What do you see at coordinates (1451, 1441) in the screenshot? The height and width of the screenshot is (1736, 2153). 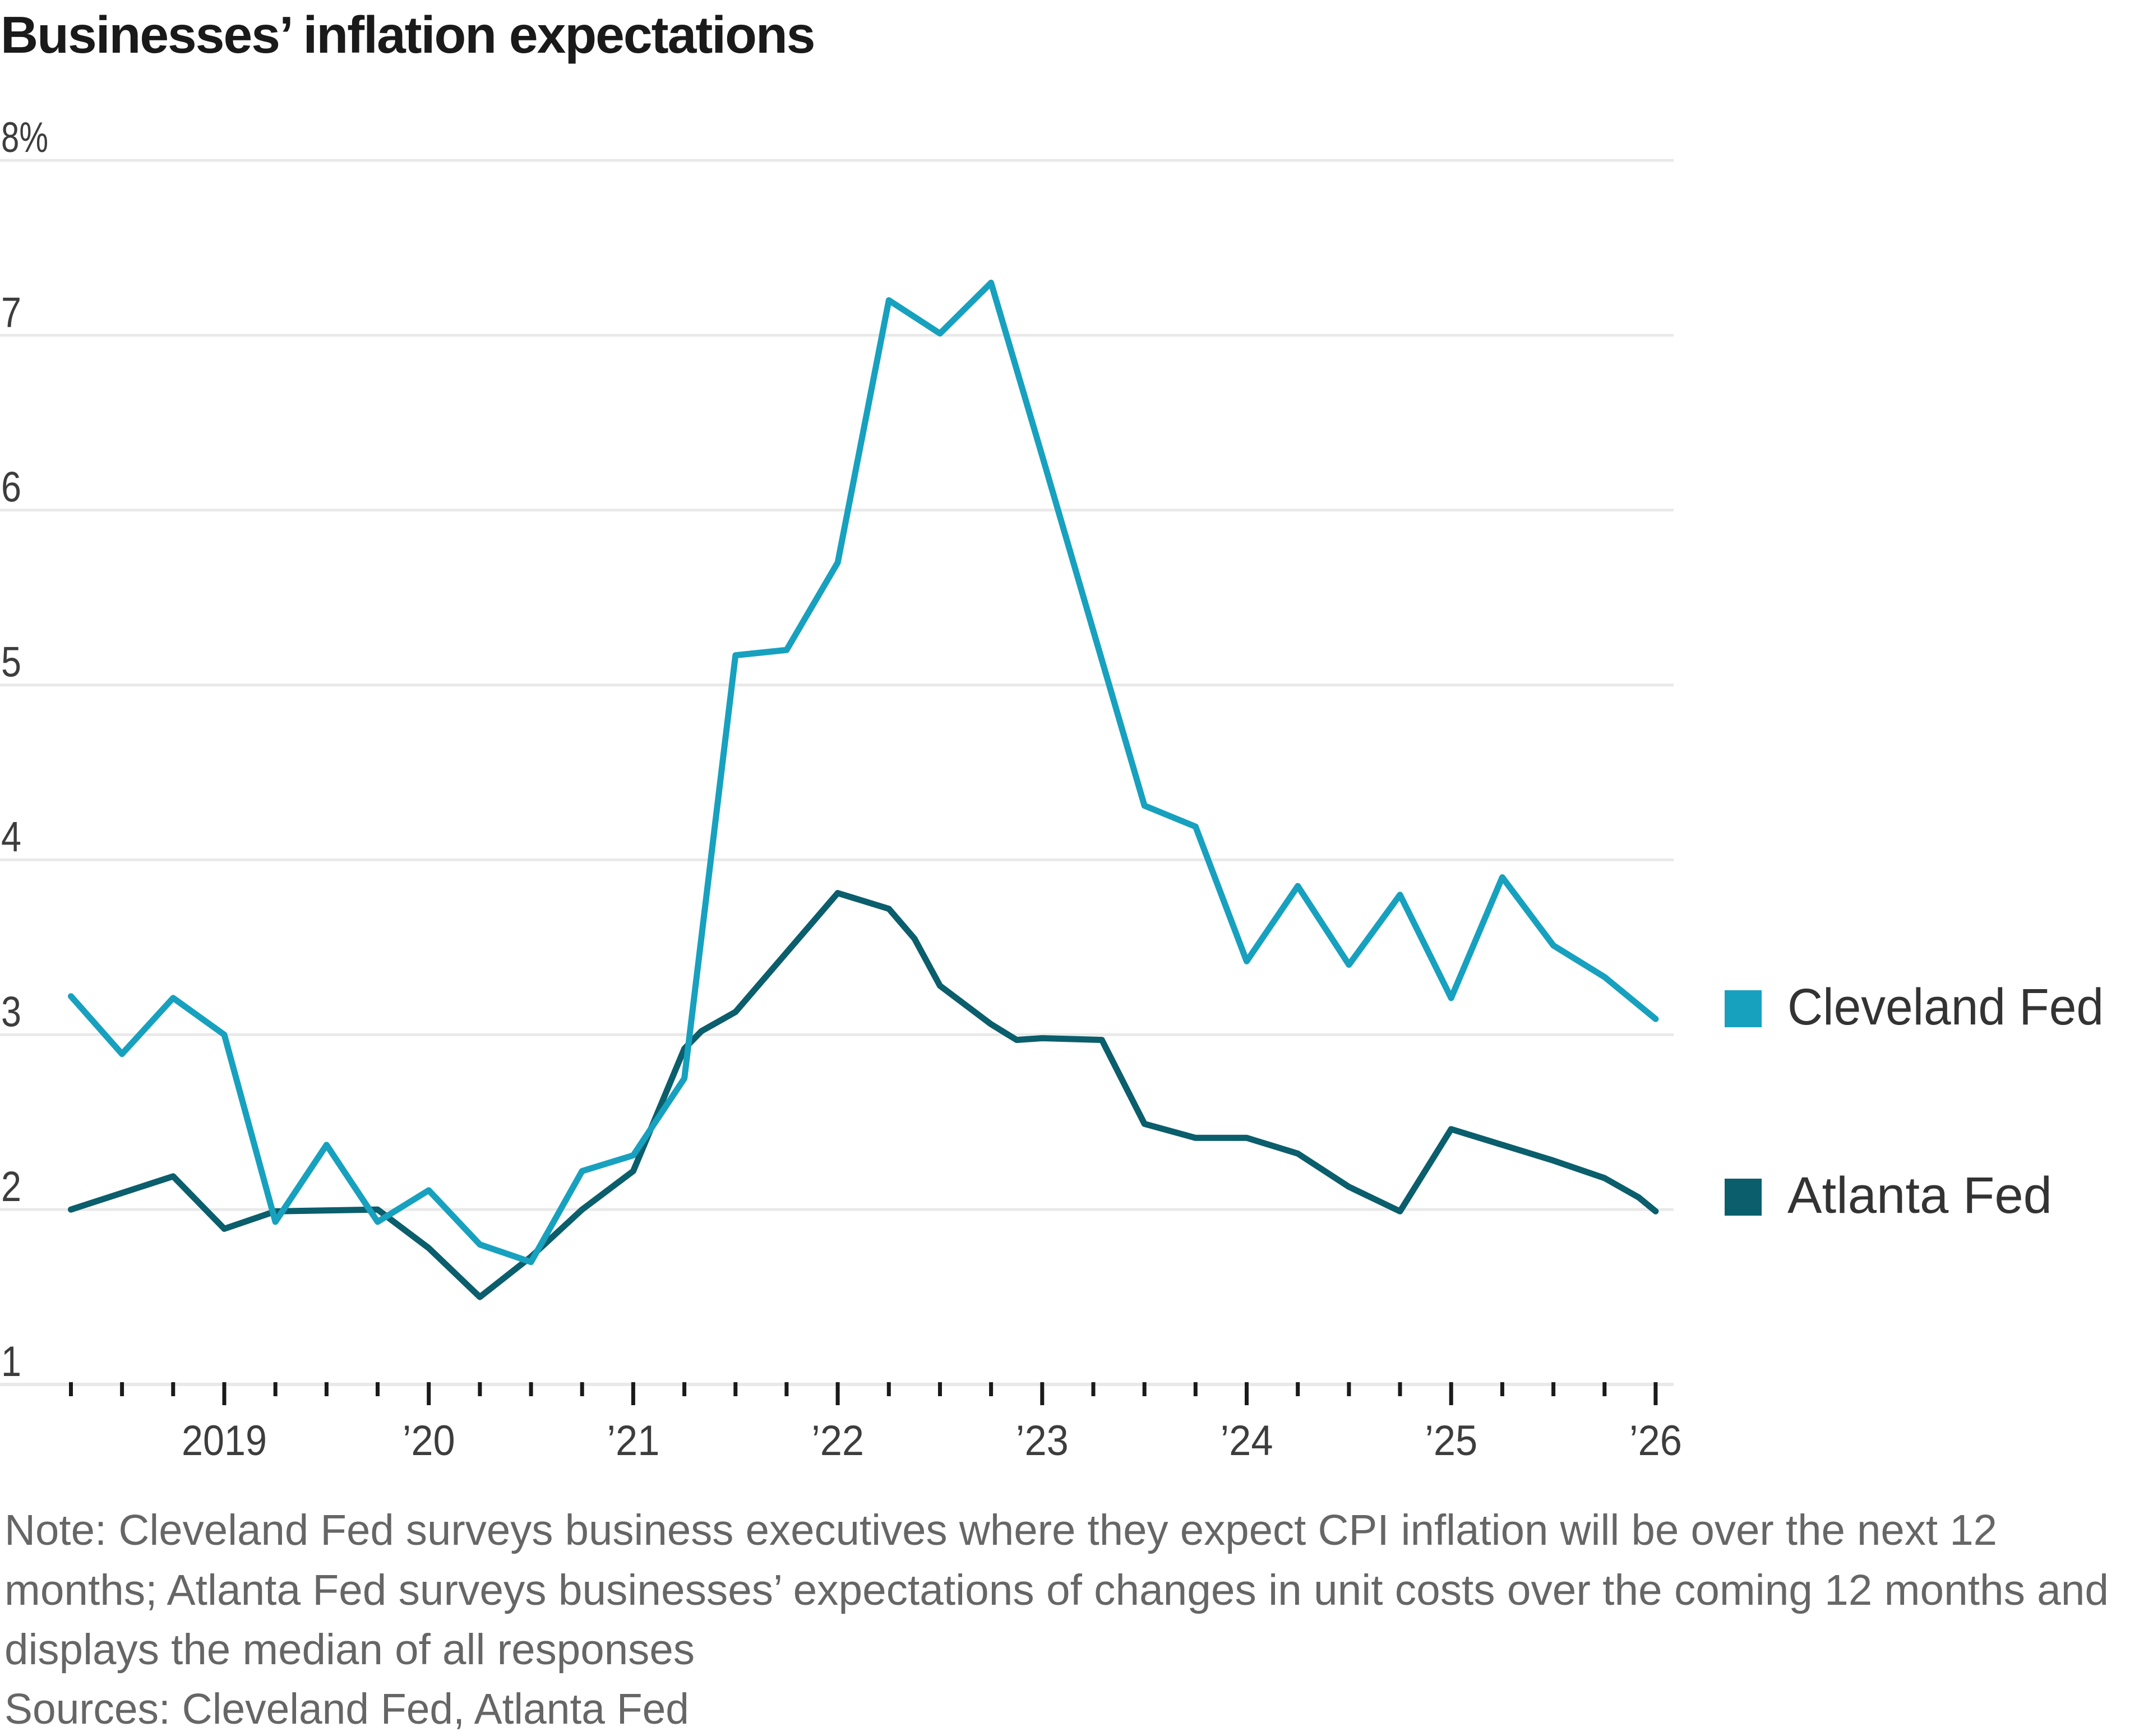 I see `svg-text: ’25` at bounding box center [1451, 1441].